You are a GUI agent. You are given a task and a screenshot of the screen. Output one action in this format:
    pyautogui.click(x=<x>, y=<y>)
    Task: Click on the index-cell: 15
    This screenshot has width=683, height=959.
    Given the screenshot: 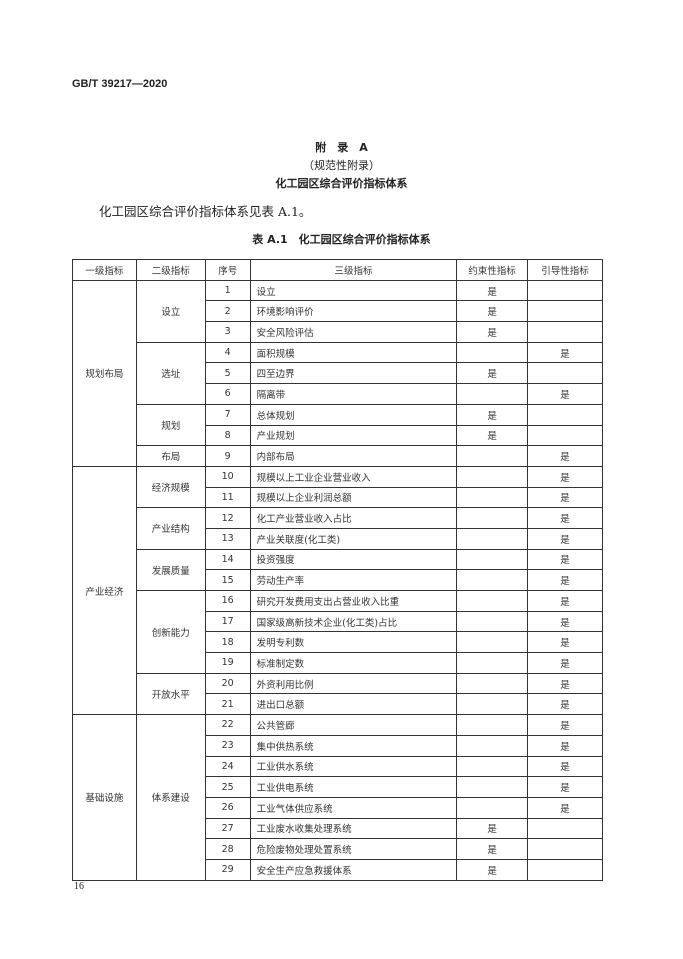 What is the action you would take?
    pyautogui.click(x=227, y=580)
    